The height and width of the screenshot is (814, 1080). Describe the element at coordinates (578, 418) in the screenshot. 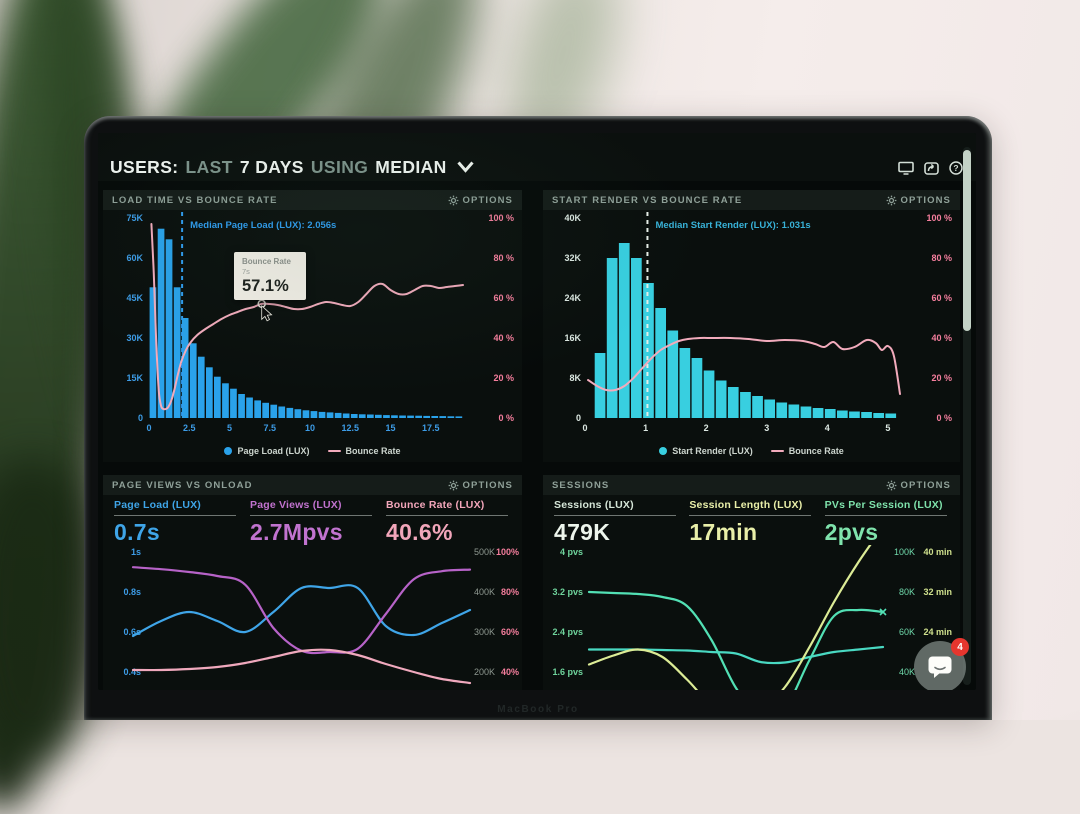

I see `y-axis-tick-label: 0` at that location.